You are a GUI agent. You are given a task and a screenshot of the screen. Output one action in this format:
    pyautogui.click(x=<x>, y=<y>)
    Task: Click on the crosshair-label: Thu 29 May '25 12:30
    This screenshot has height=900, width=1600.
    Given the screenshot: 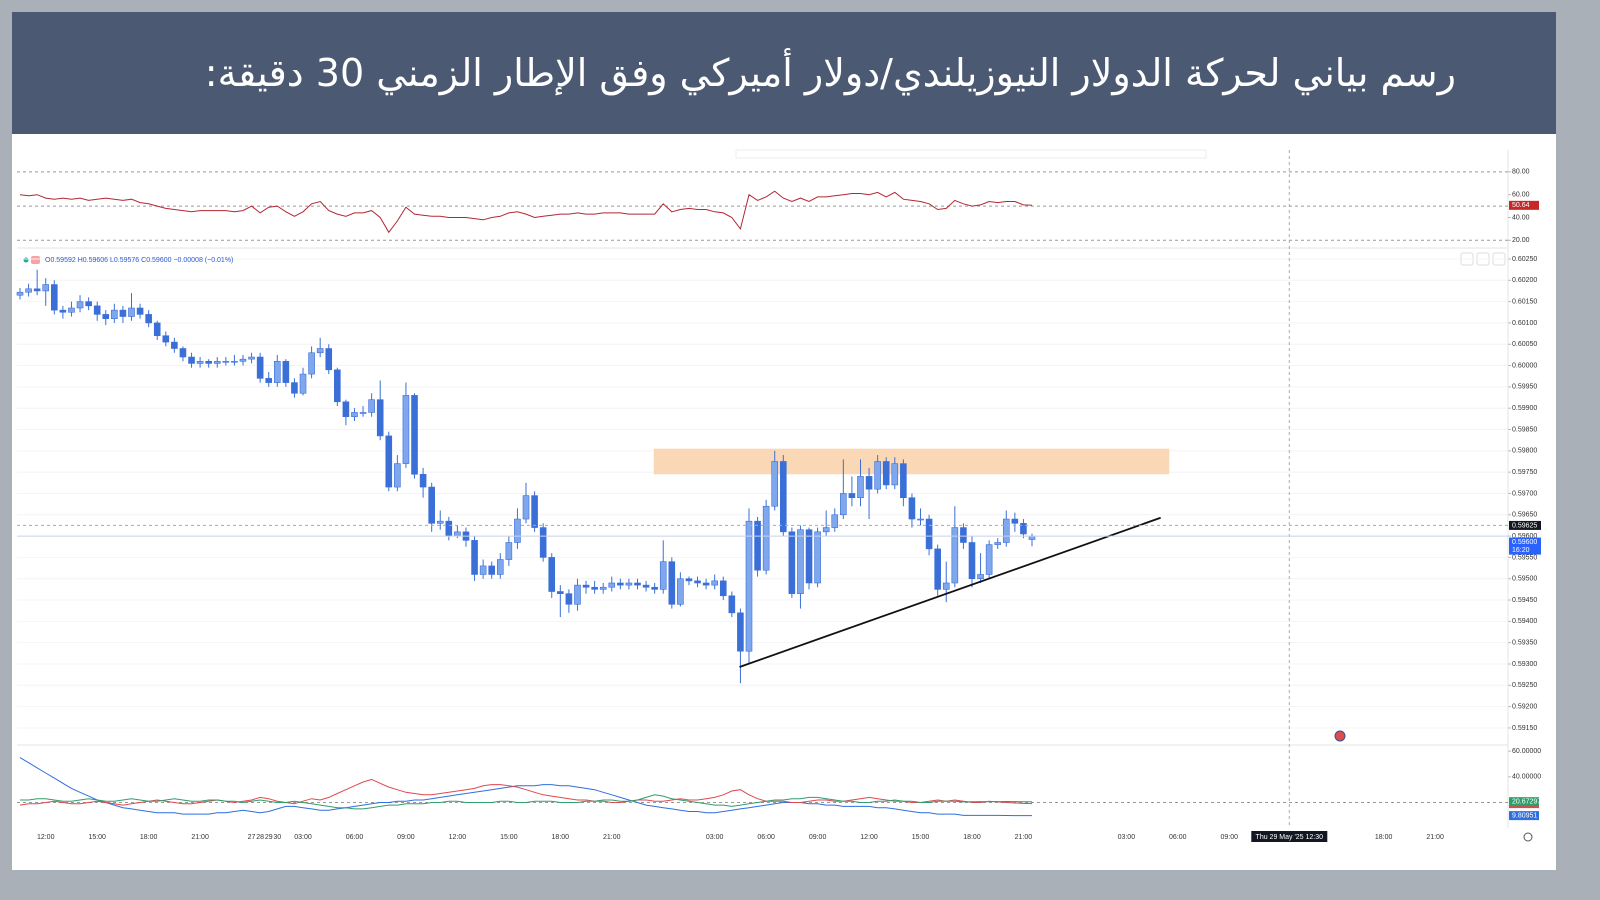 What is the action you would take?
    pyautogui.click(x=1290, y=837)
    